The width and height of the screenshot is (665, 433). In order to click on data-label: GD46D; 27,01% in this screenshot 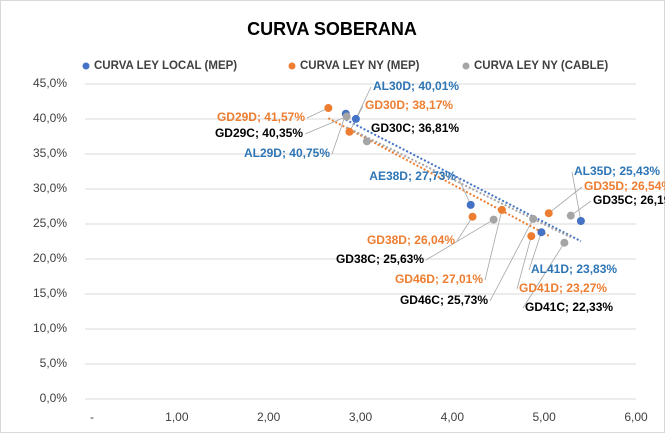, I will do `click(439, 279)`.